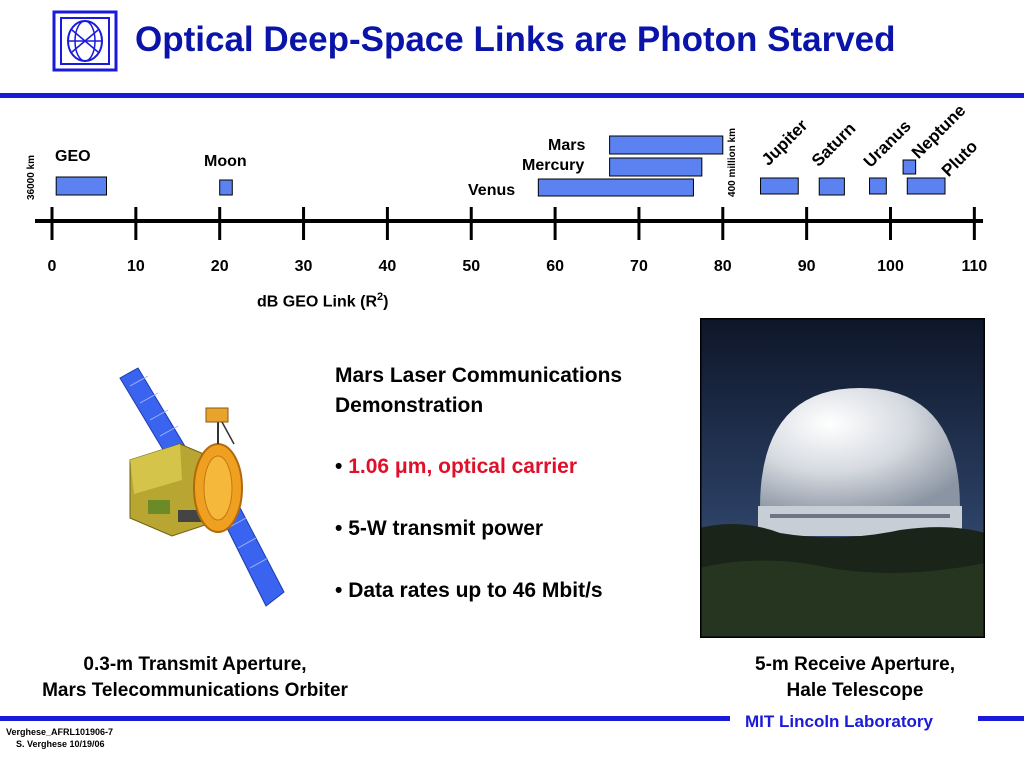  What do you see at coordinates (779, 186) in the screenshot?
I see `link-bar-jupiter` at bounding box center [779, 186].